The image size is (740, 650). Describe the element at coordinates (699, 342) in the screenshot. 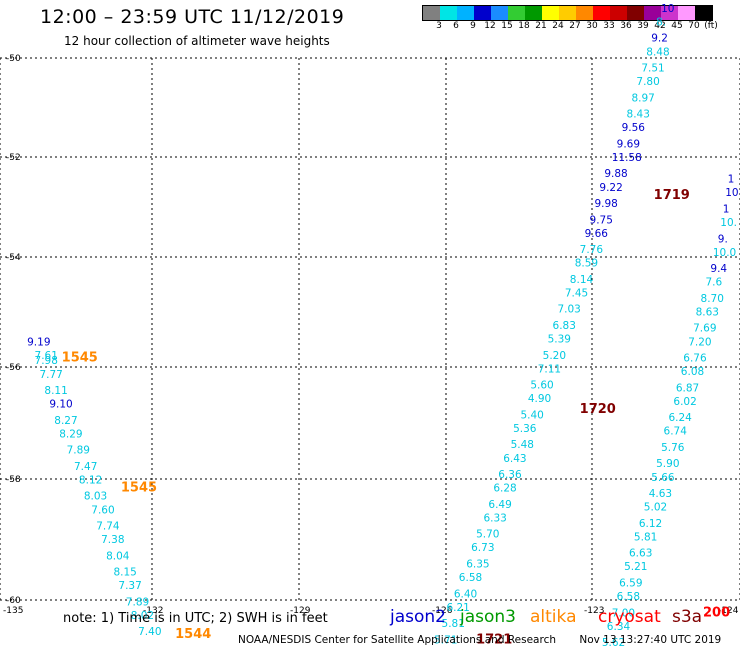

I see `data-point-label: 7.20` at that location.